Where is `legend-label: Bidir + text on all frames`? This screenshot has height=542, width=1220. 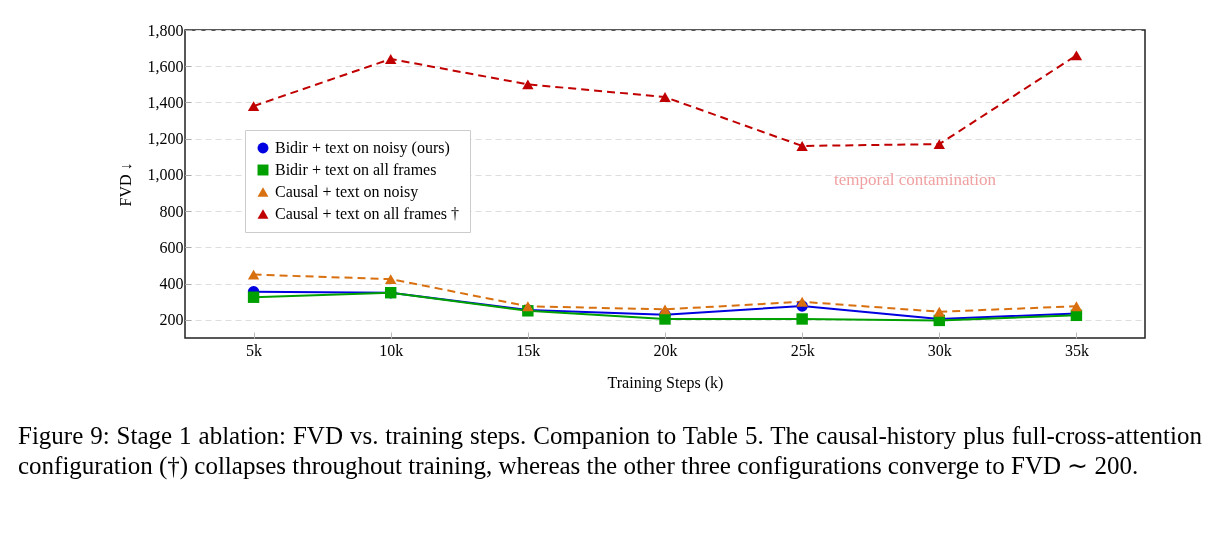
legend-label: Bidir + text on all frames is located at coordinates (356, 169).